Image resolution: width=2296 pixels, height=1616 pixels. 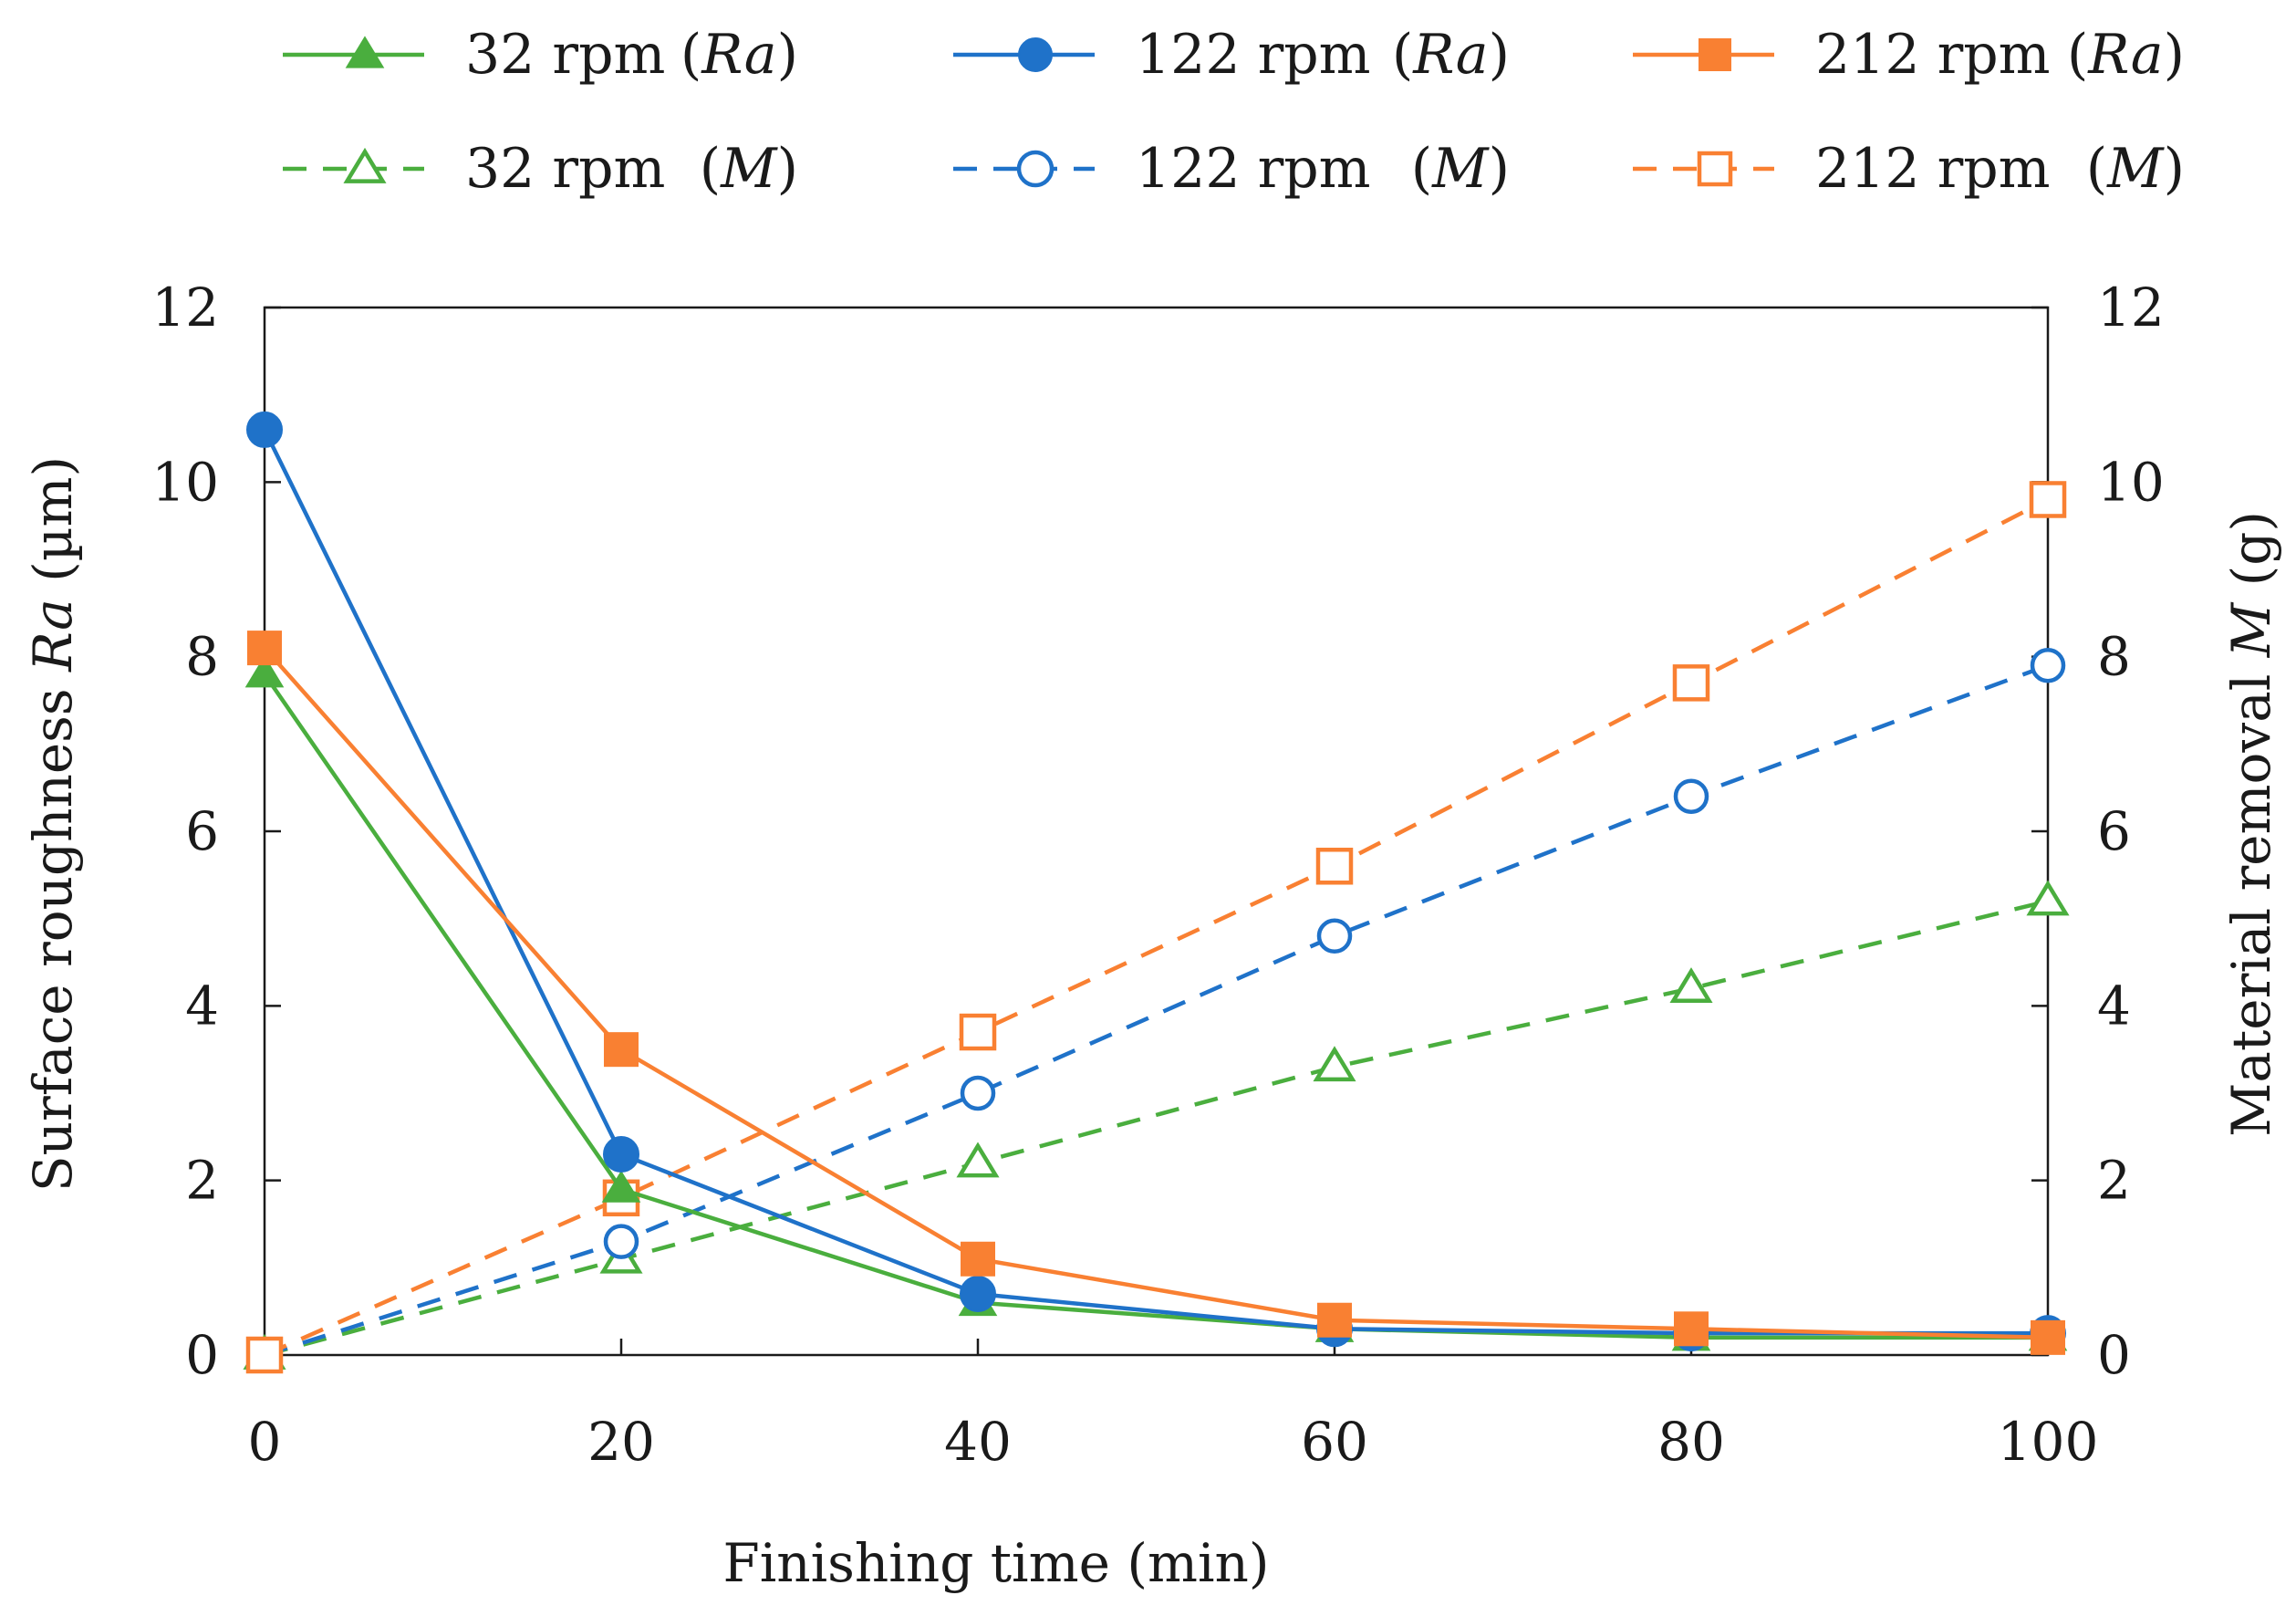 I want to click on right-y-tick-label: 8, so click(x=2114, y=657).